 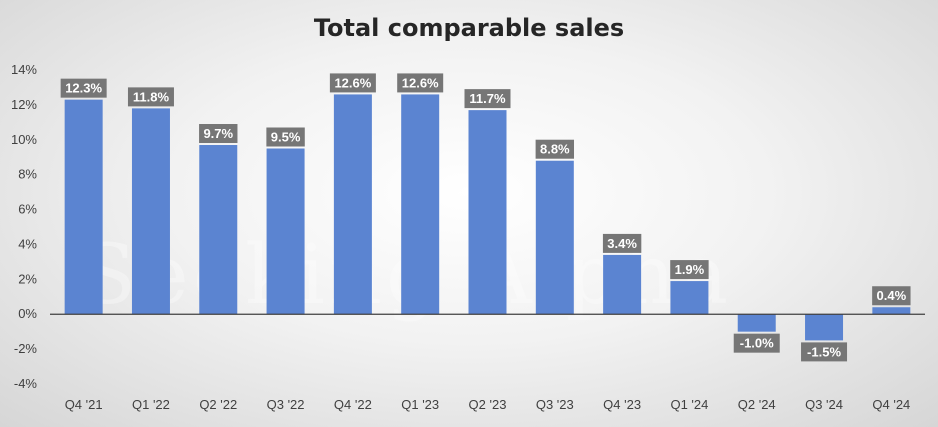 I want to click on data-label: -1.5%, so click(x=824, y=351).